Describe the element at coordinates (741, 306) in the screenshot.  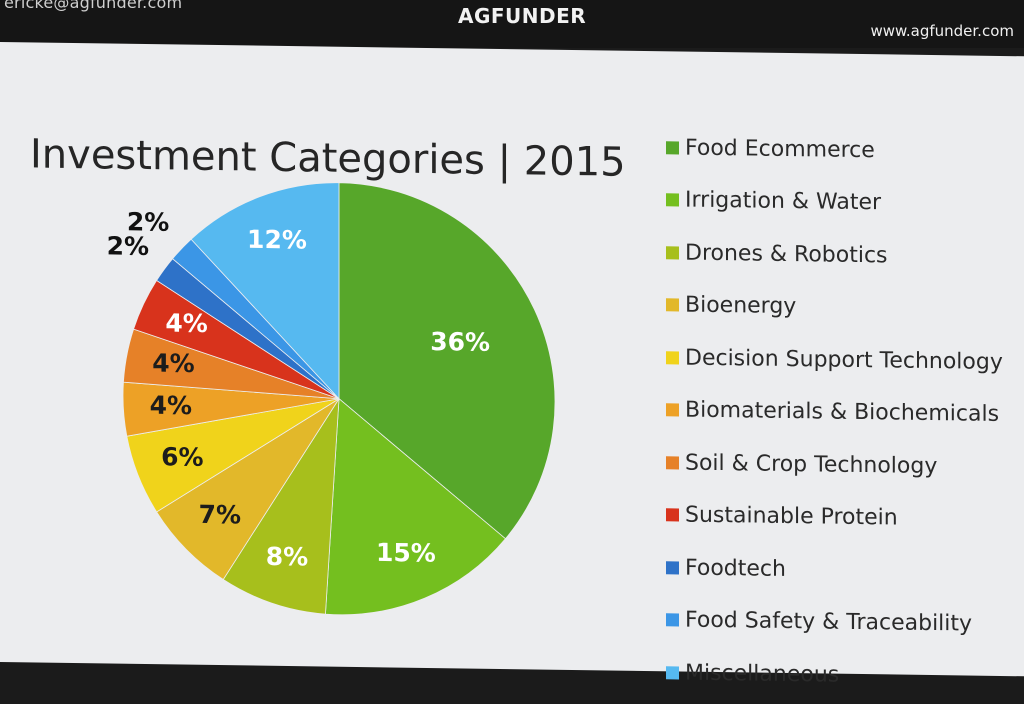
I see `legend-label: Bioenergy` at that location.